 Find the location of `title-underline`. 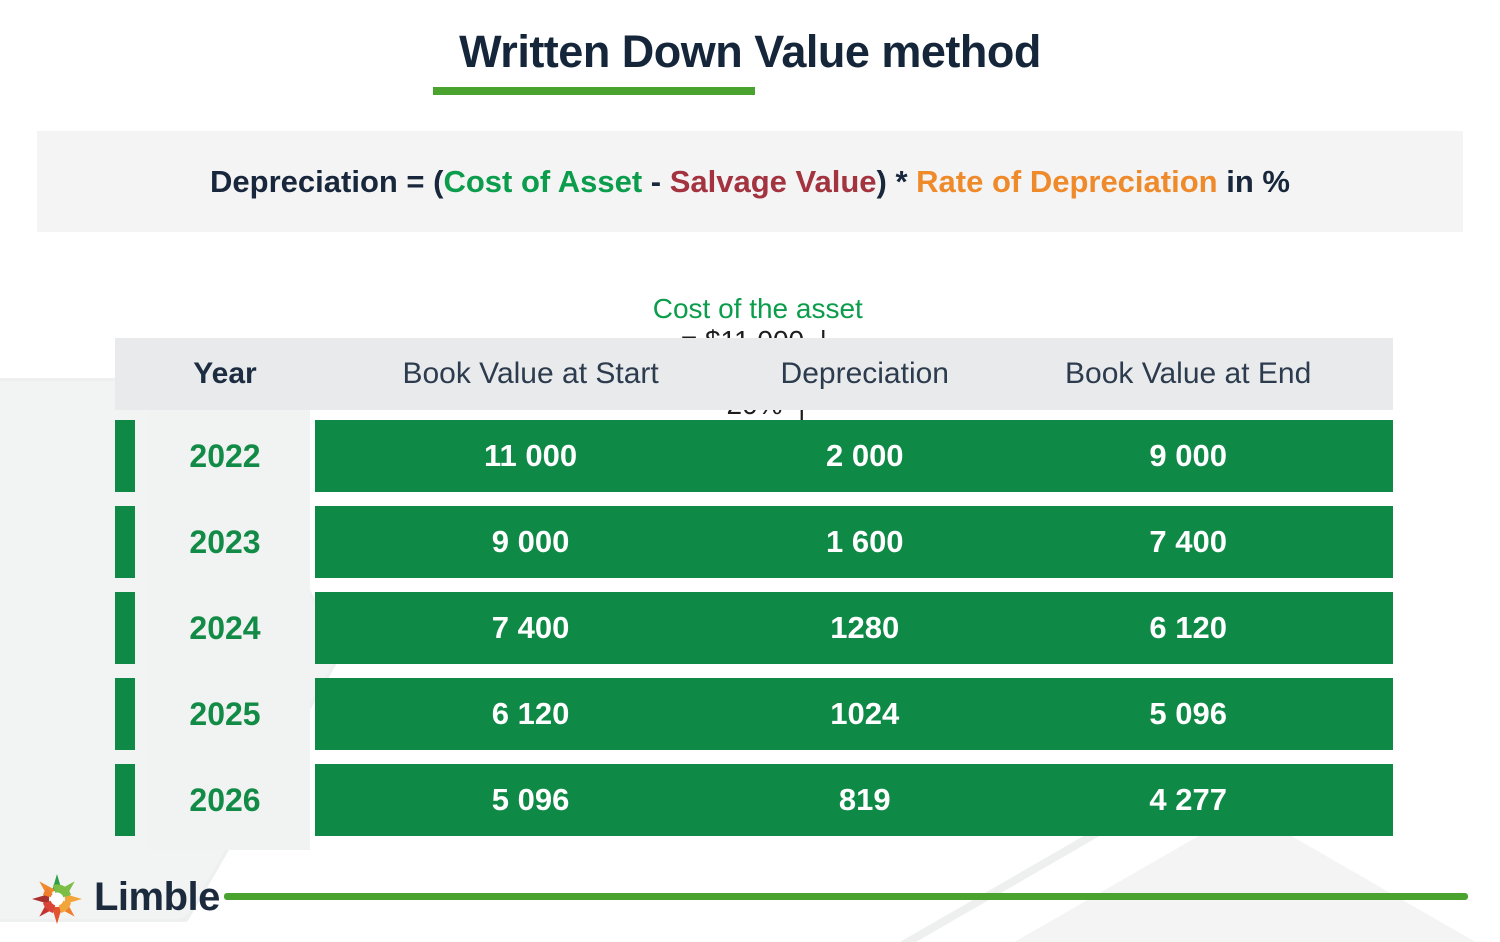

title-underline is located at coordinates (594, 91).